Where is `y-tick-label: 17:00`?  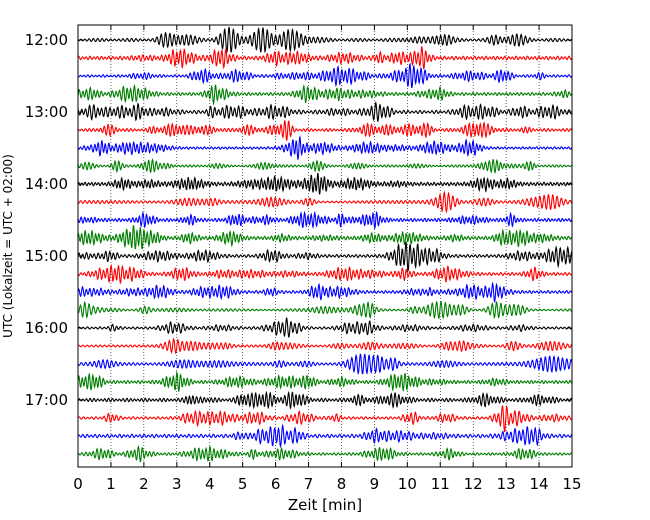 y-tick-label: 17:00 is located at coordinates (46, 400).